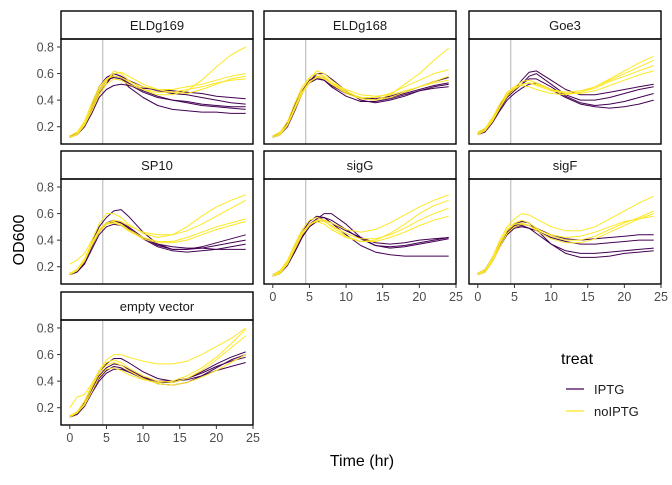 The image size is (672, 485). I want to click on panel-empty-vector: empty vector 0.2 0.4 0.6 0.8 0 5 10 15 20 25, so click(148, 368).